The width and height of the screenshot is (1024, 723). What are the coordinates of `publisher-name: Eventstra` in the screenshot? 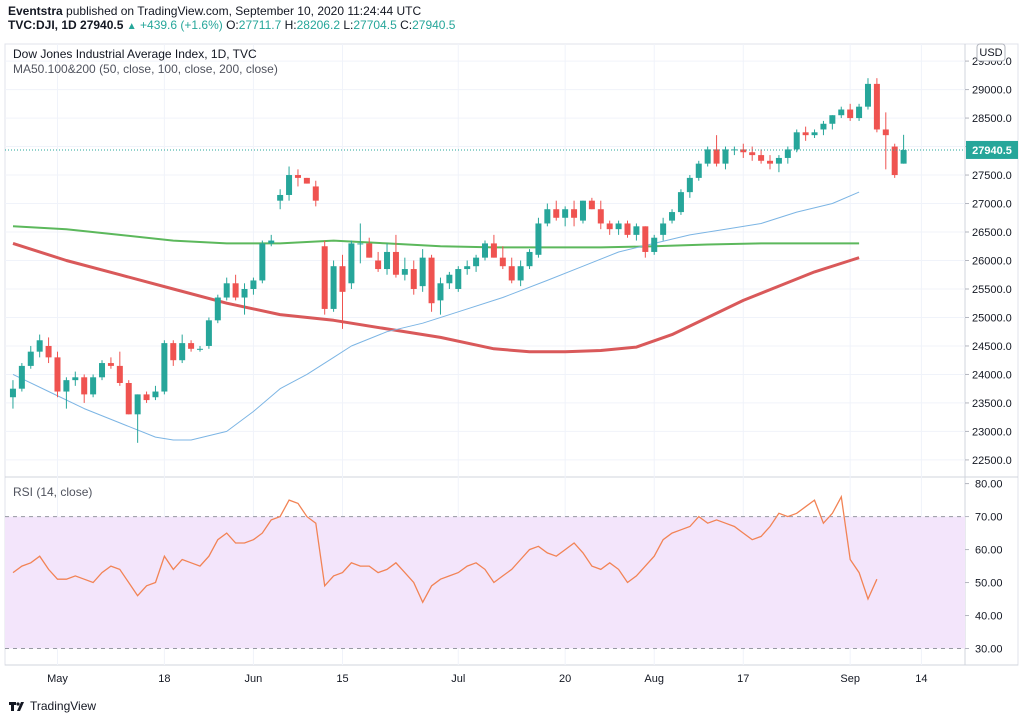 It's located at (35, 11).